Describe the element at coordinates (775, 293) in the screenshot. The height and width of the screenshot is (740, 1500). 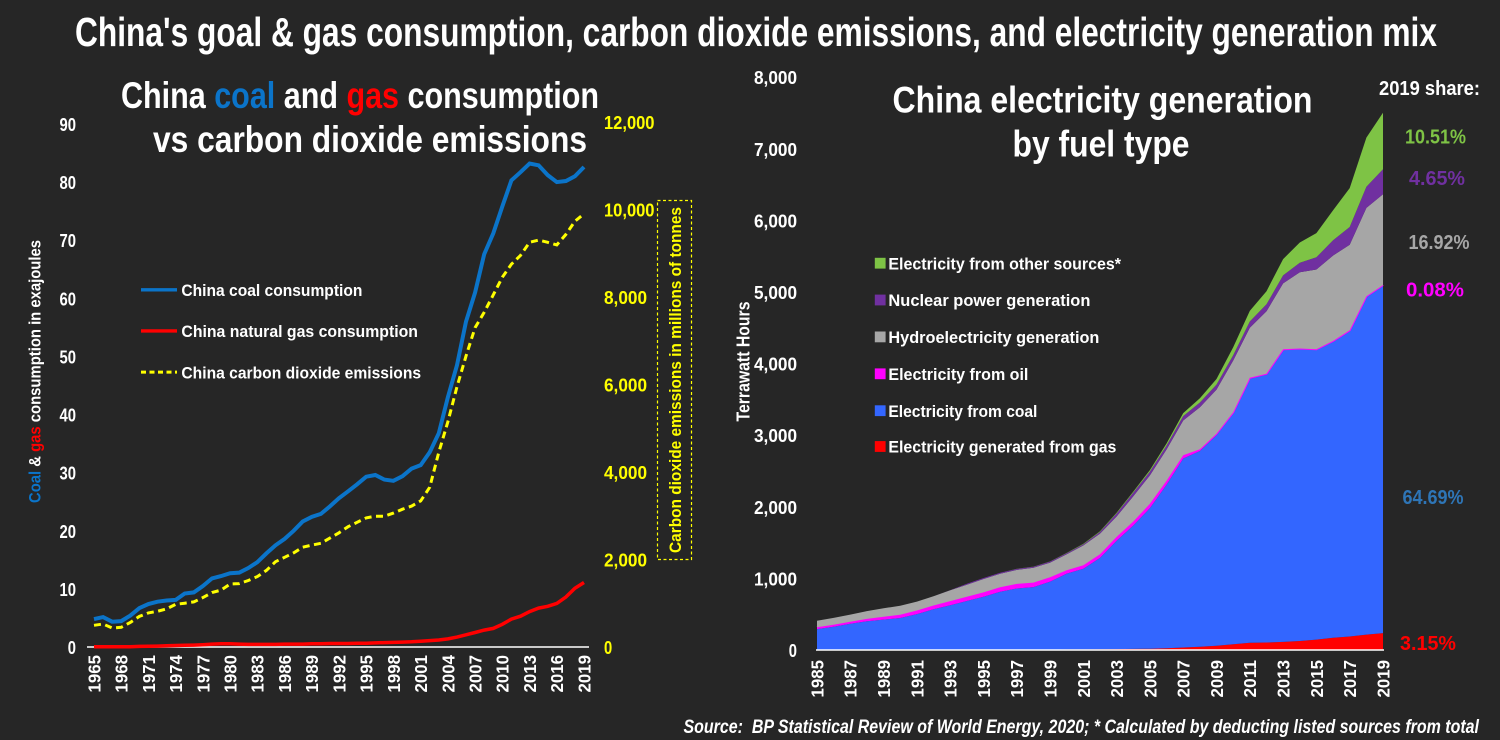
I see `svg-text: 5,000` at that location.